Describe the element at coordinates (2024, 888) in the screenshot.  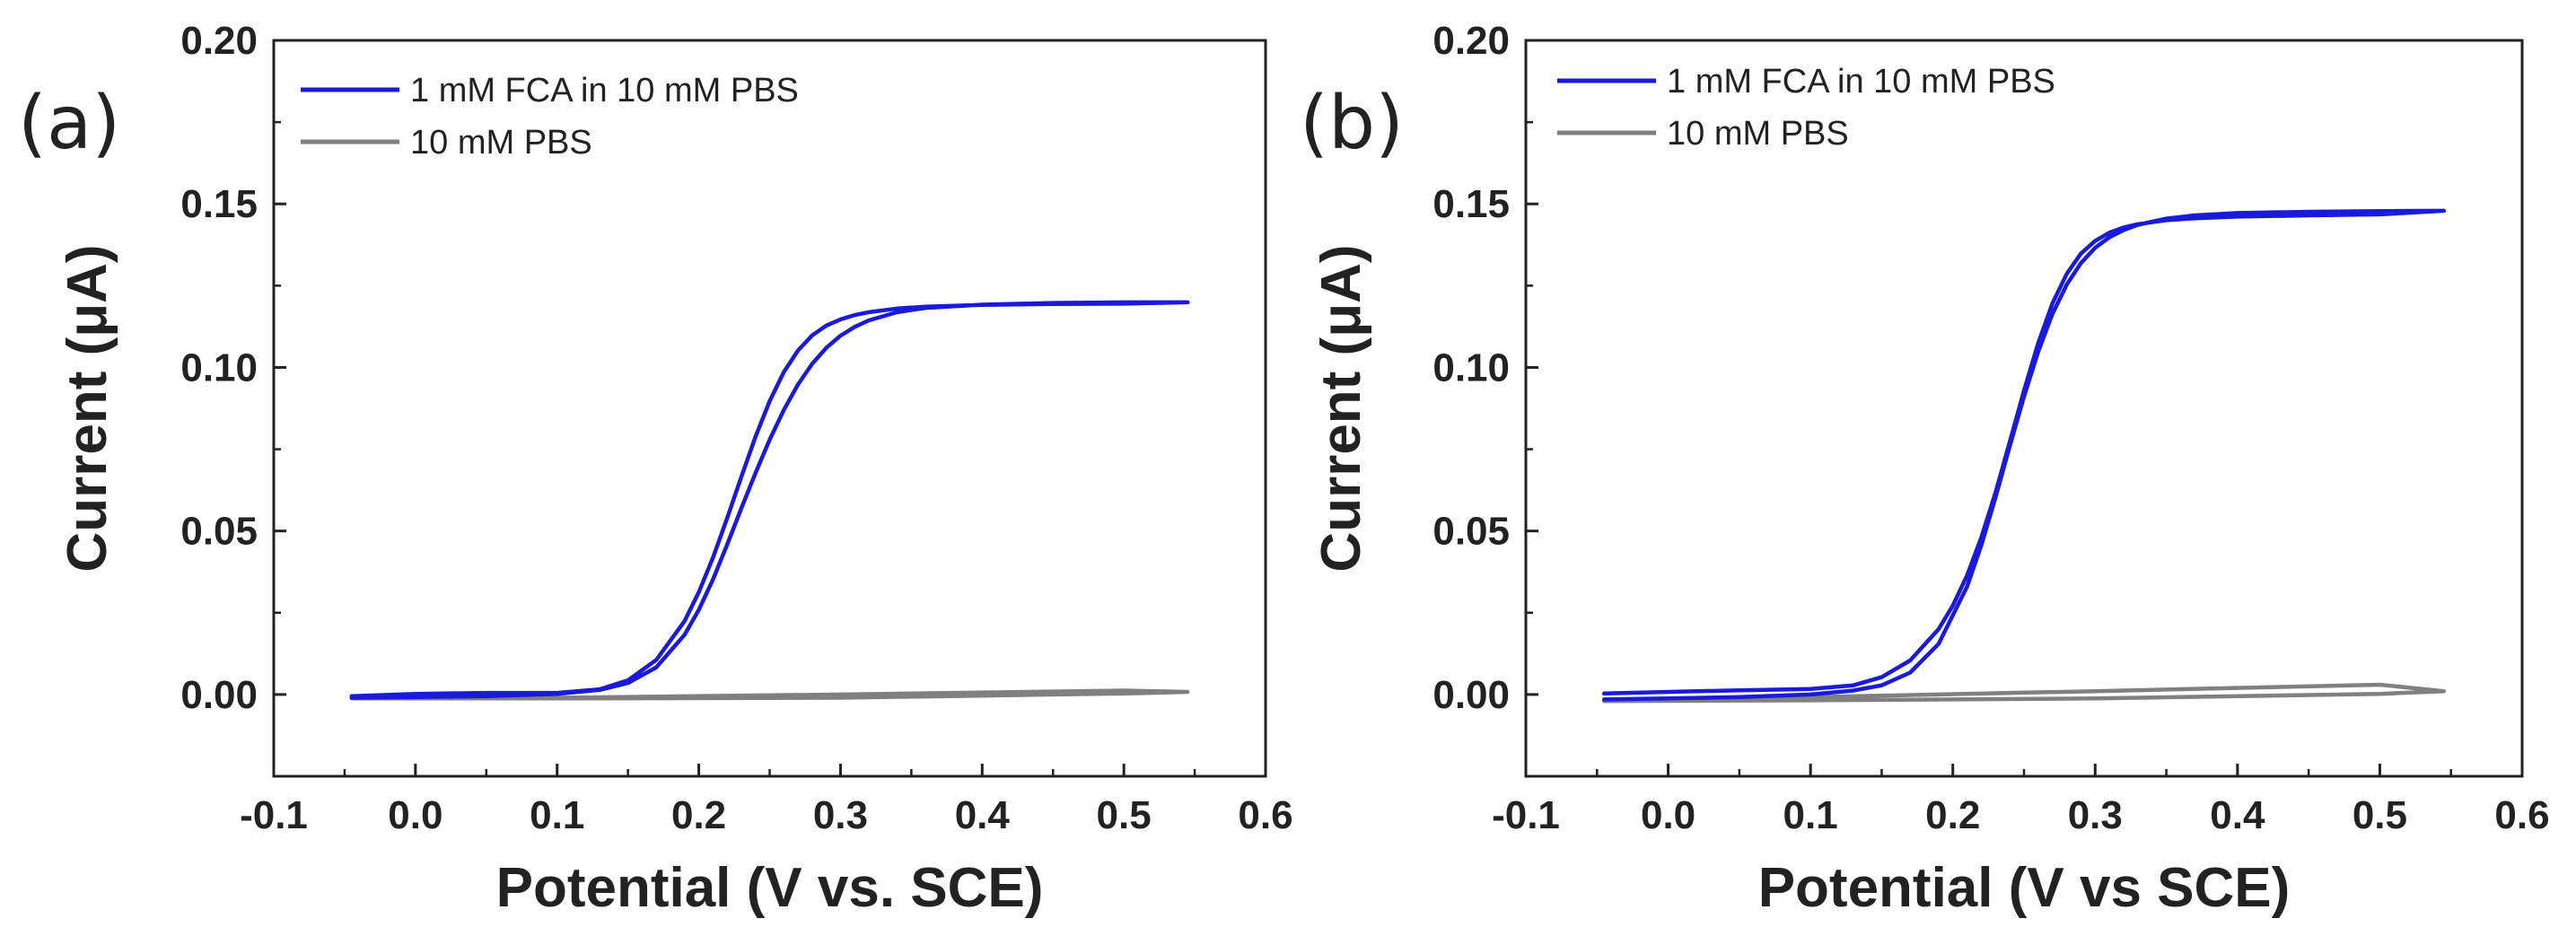
I see `x-axis-title: Potential (V vs SCE)` at that location.